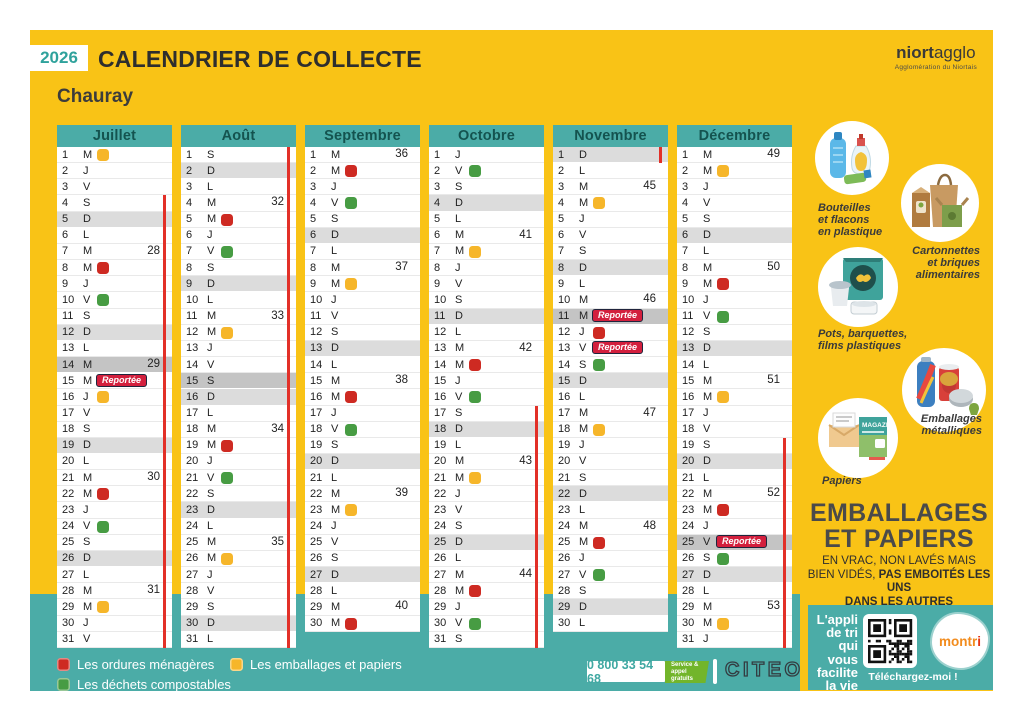 The width and height of the screenshot is (1024, 724). I want to click on week-number: 46, so click(649, 299).